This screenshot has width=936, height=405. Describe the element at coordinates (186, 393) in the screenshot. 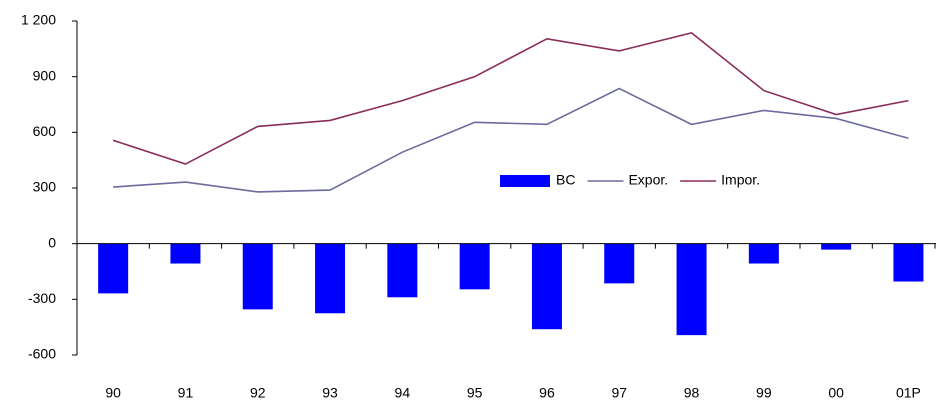

I see `x-tick-label: 91` at that location.